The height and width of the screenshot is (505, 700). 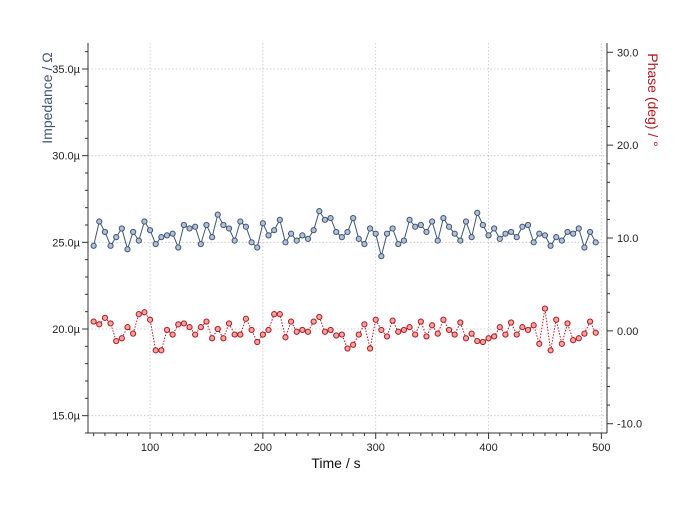 What do you see at coordinates (263, 448) in the screenshot?
I see `x-tick-label: 200` at bounding box center [263, 448].